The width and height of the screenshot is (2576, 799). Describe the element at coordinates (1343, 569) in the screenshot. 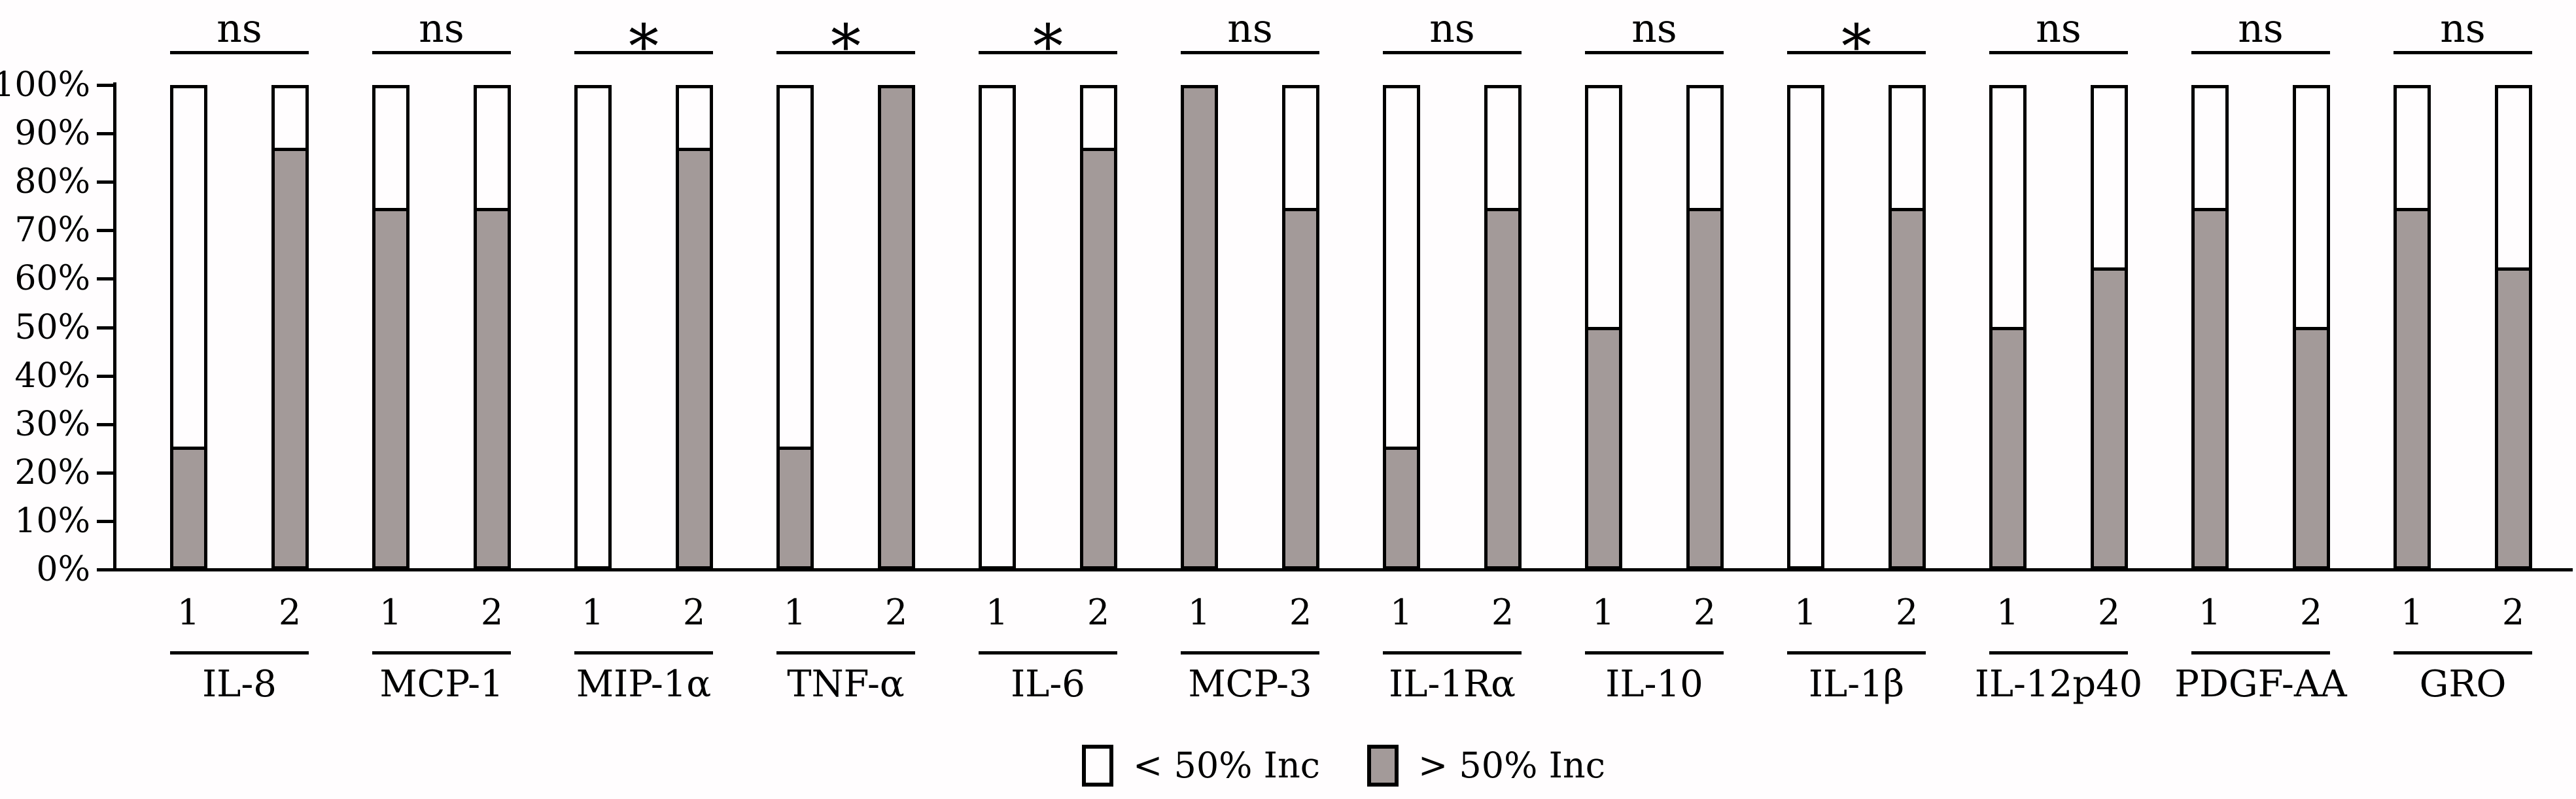

I see `x-axis-line` at that location.